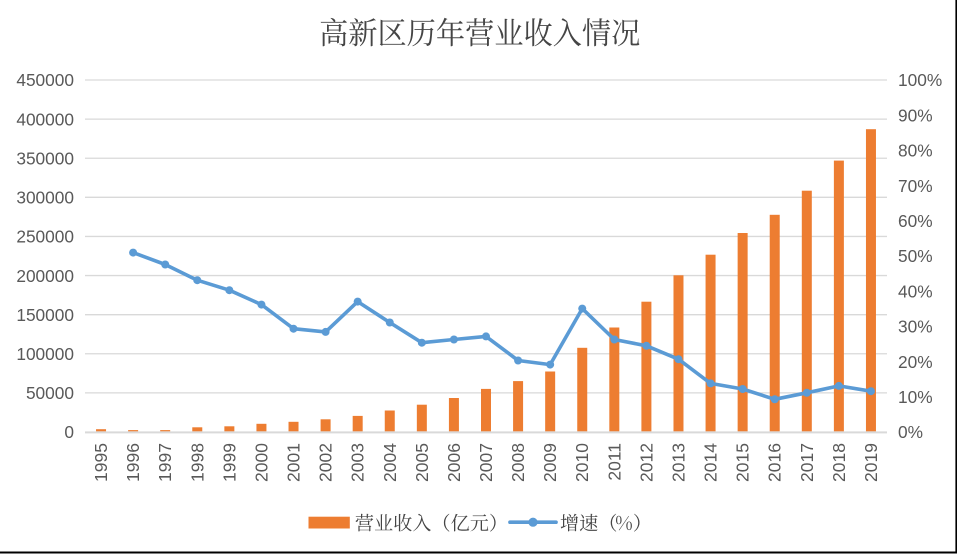  I want to click on svg-text: 2012, so click(646, 462).